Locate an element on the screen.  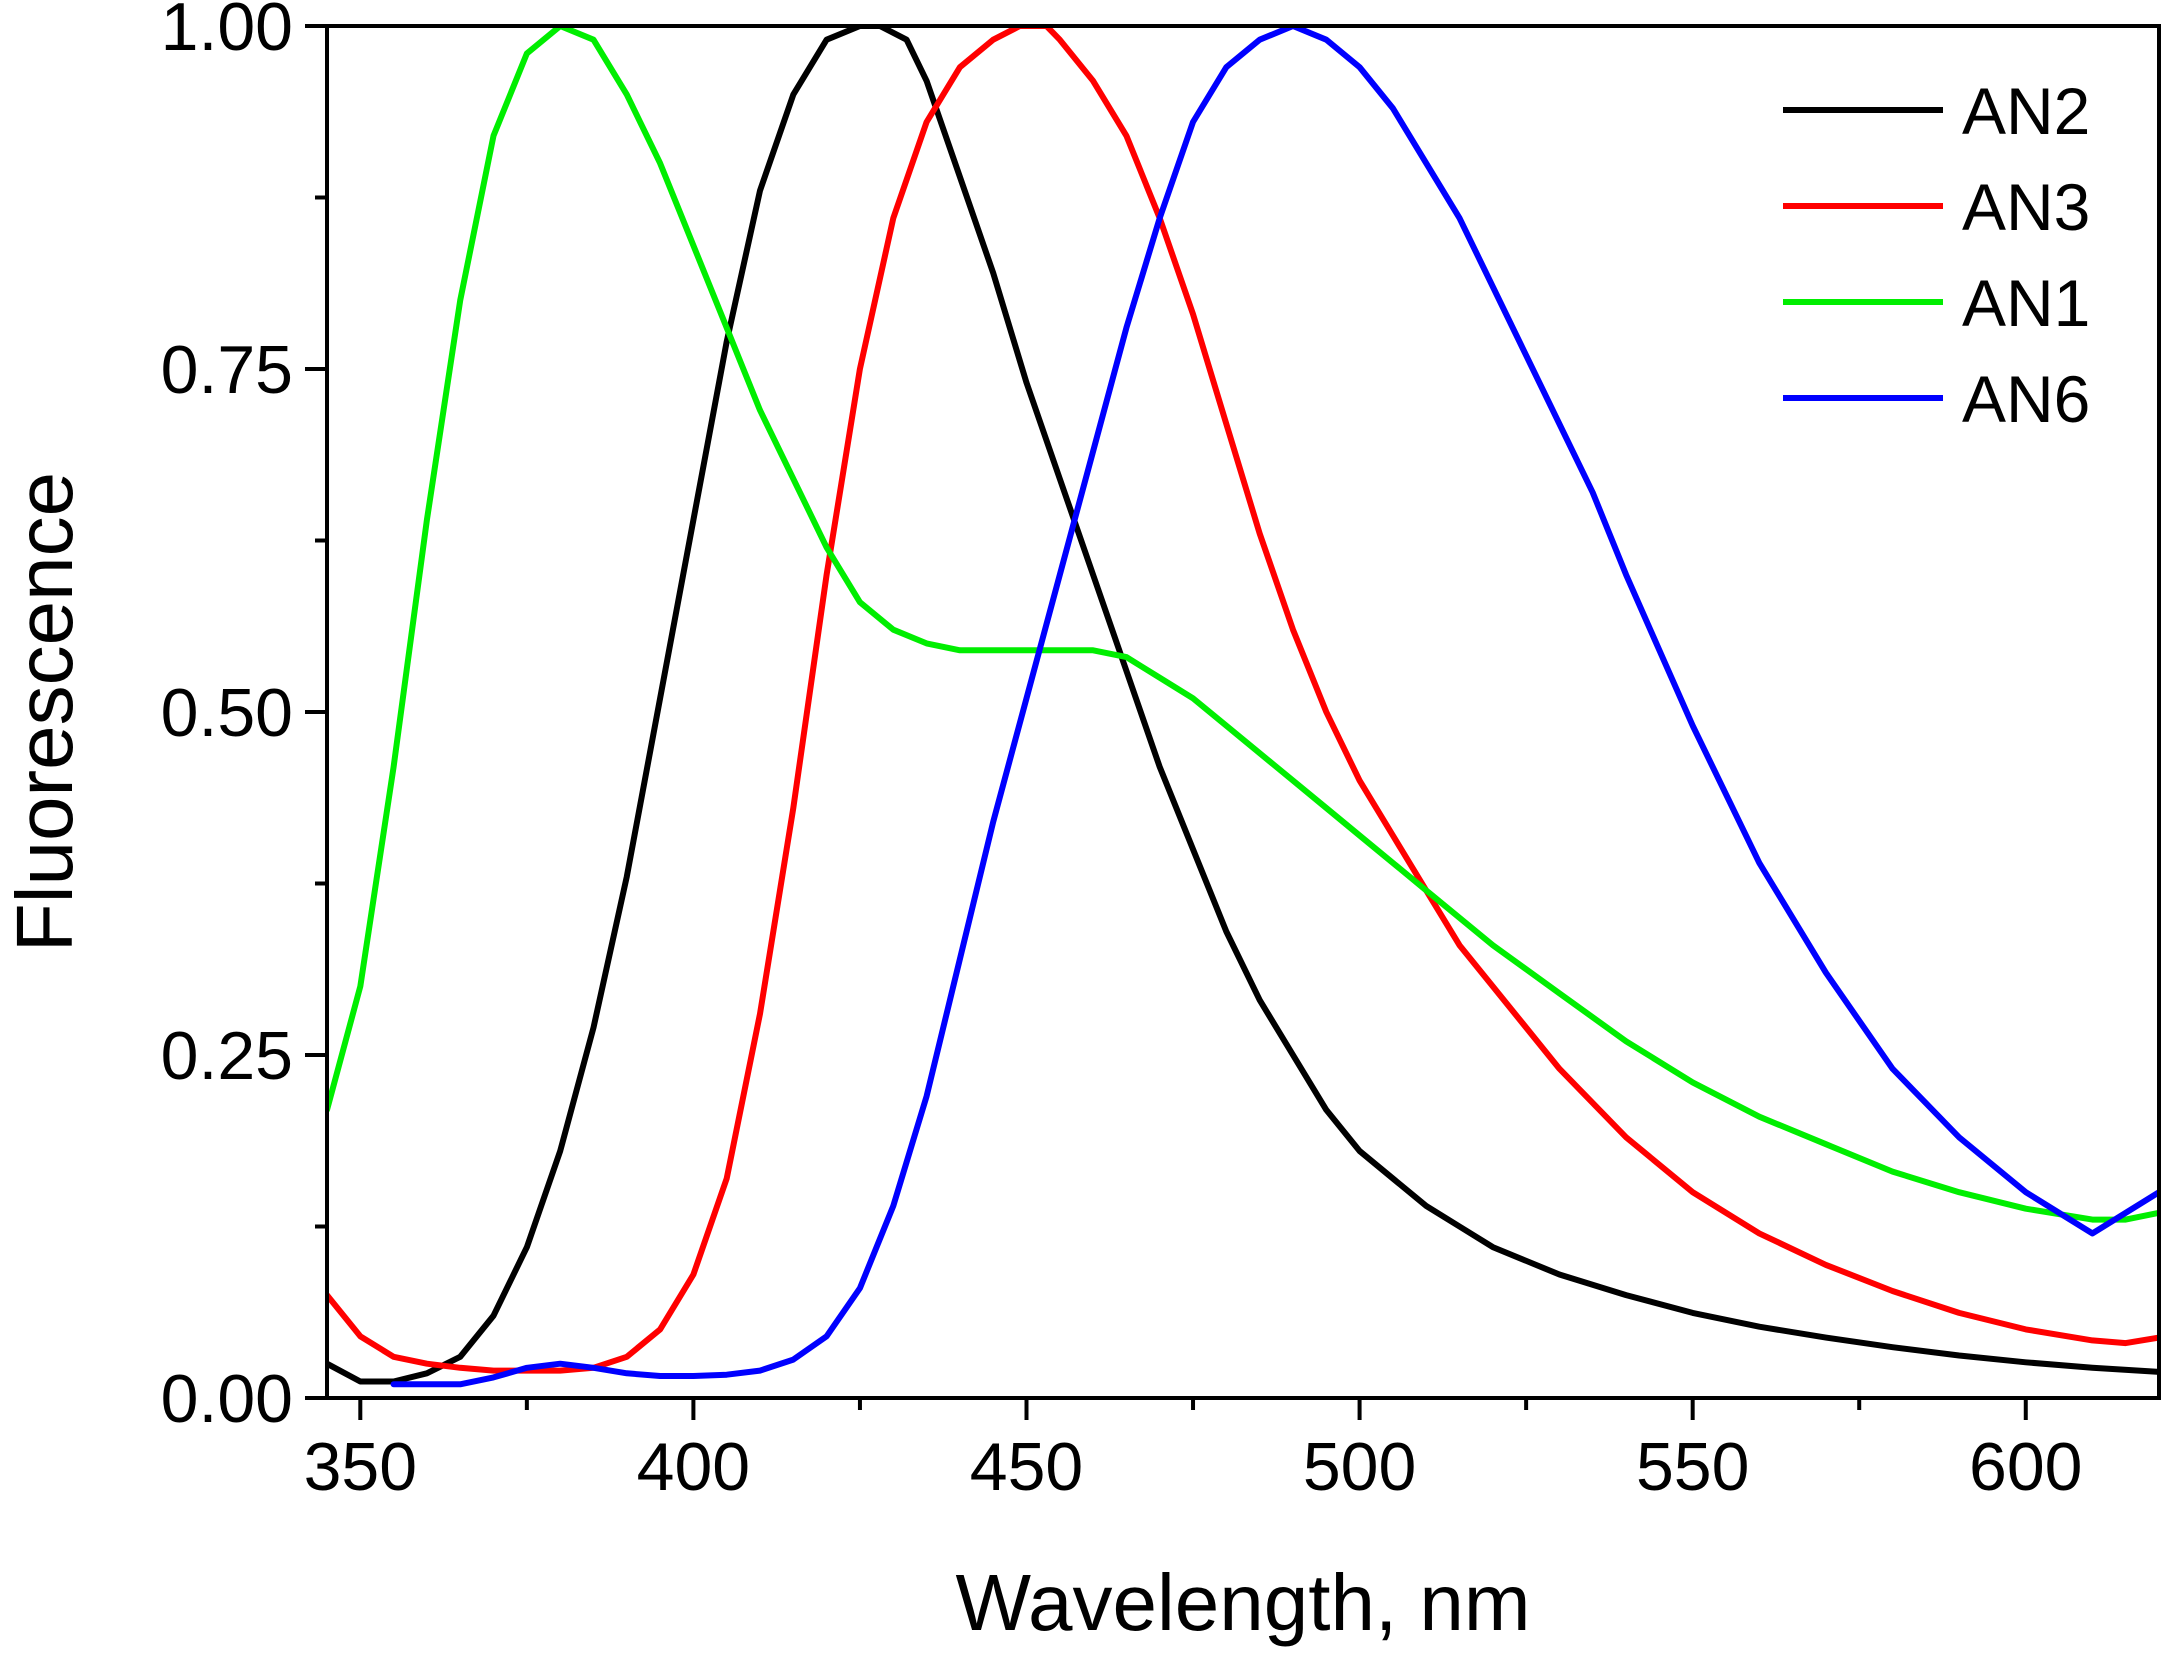
x-tick-label: 500 is located at coordinates (1359, 1467).